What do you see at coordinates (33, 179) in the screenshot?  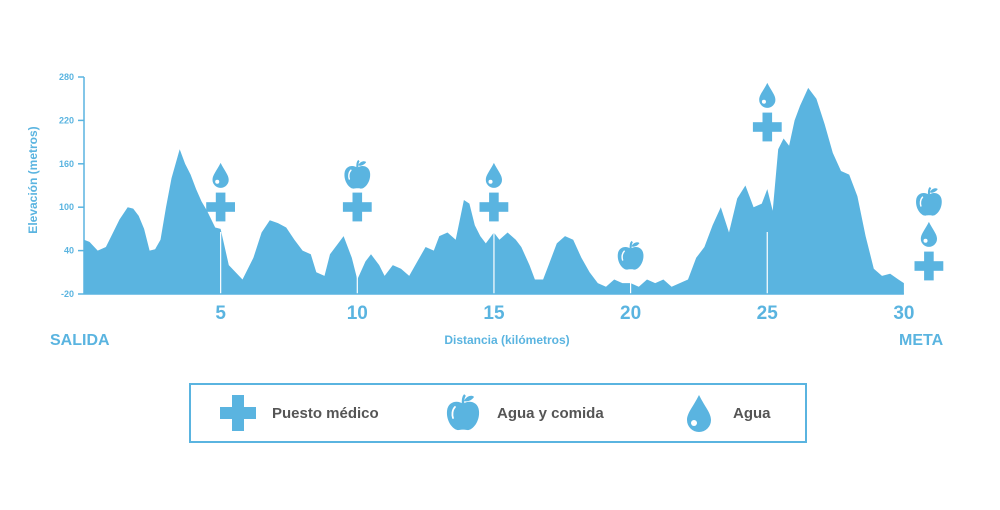 I see `y-axis-label: Elevación (metros)` at bounding box center [33, 179].